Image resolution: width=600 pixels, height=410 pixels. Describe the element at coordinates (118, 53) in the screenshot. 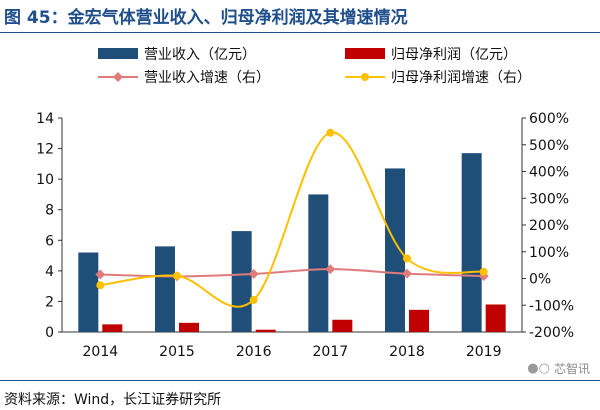

I see `legend-swatch-revenue` at that location.